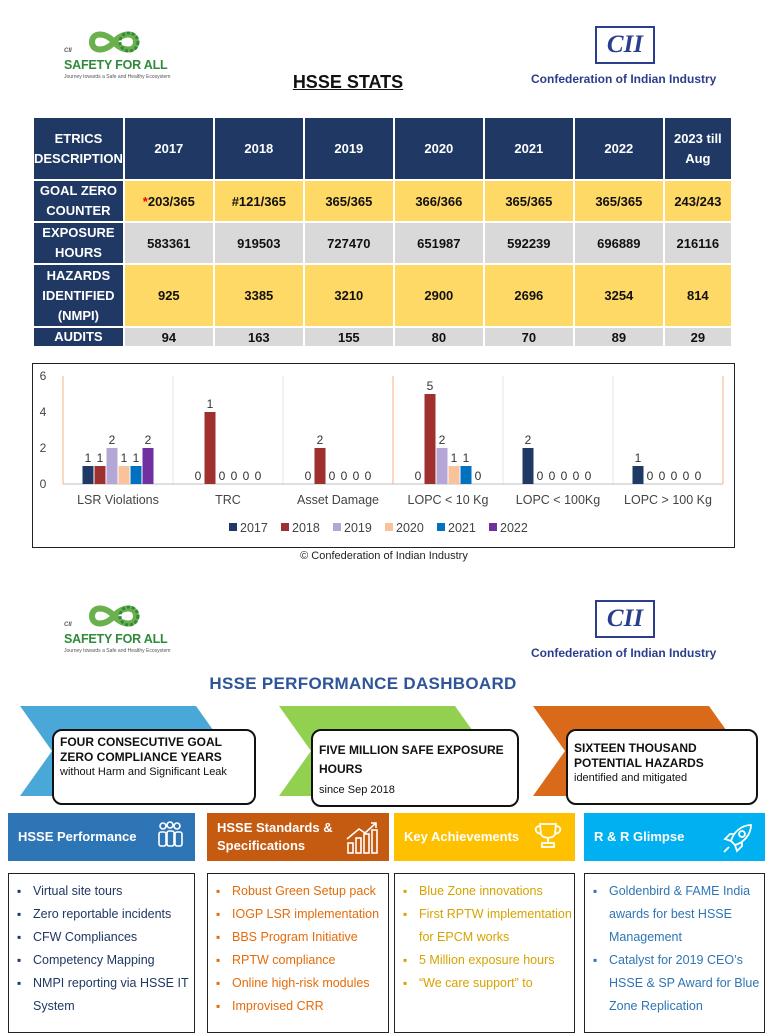  I want to click on table-cell: #121/365, so click(258, 201).